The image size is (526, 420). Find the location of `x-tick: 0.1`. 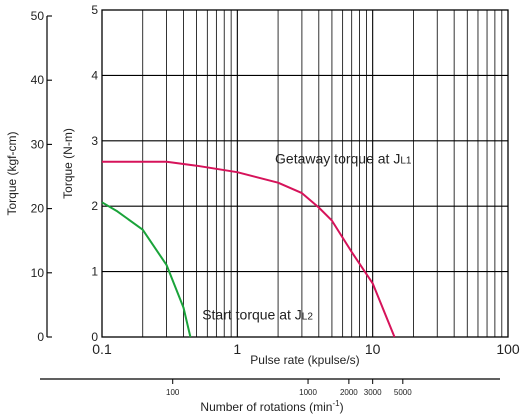

x-tick: 0.1 is located at coordinates (102, 349).